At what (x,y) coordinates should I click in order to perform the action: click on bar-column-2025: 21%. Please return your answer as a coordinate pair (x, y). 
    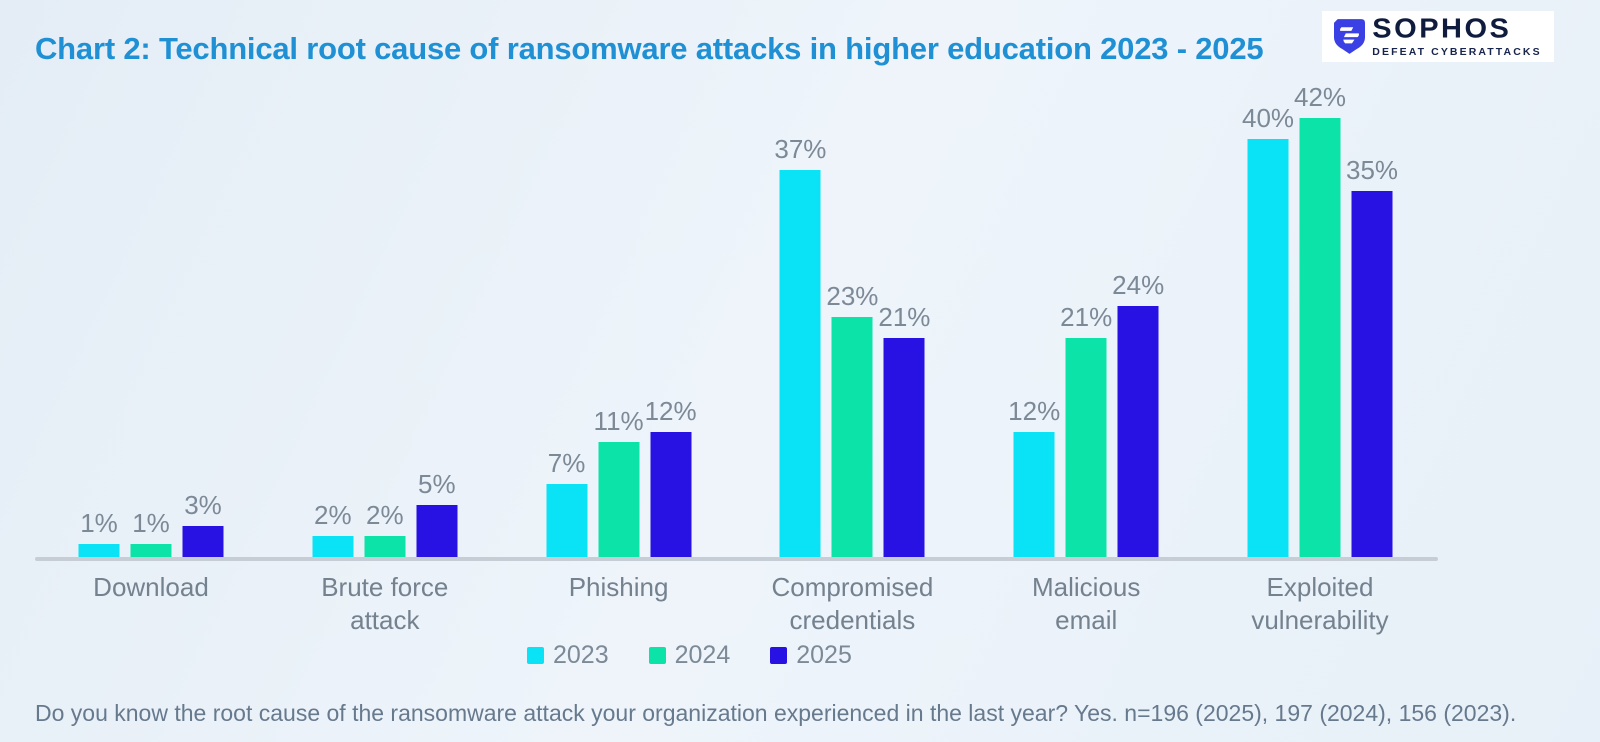
    Looking at the image, I should click on (904, 430).